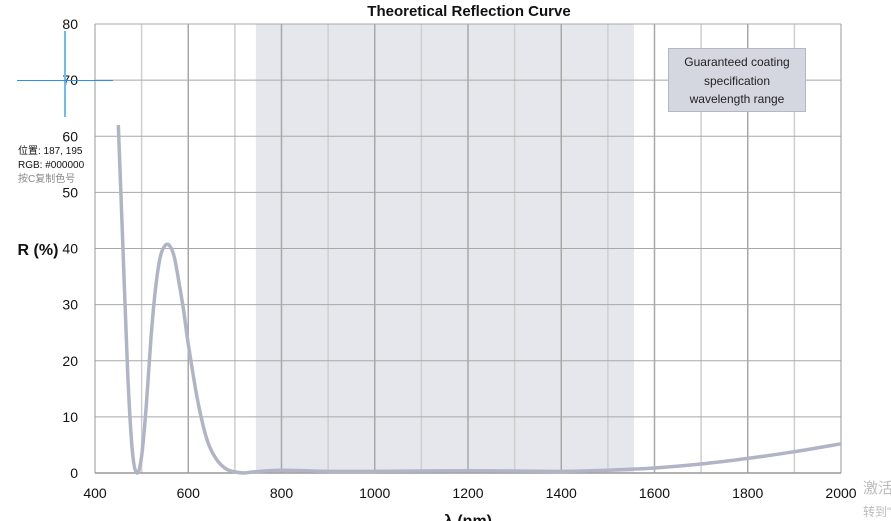 The width and height of the screenshot is (891, 521). I want to click on y-tick-label: 80, so click(70, 24).